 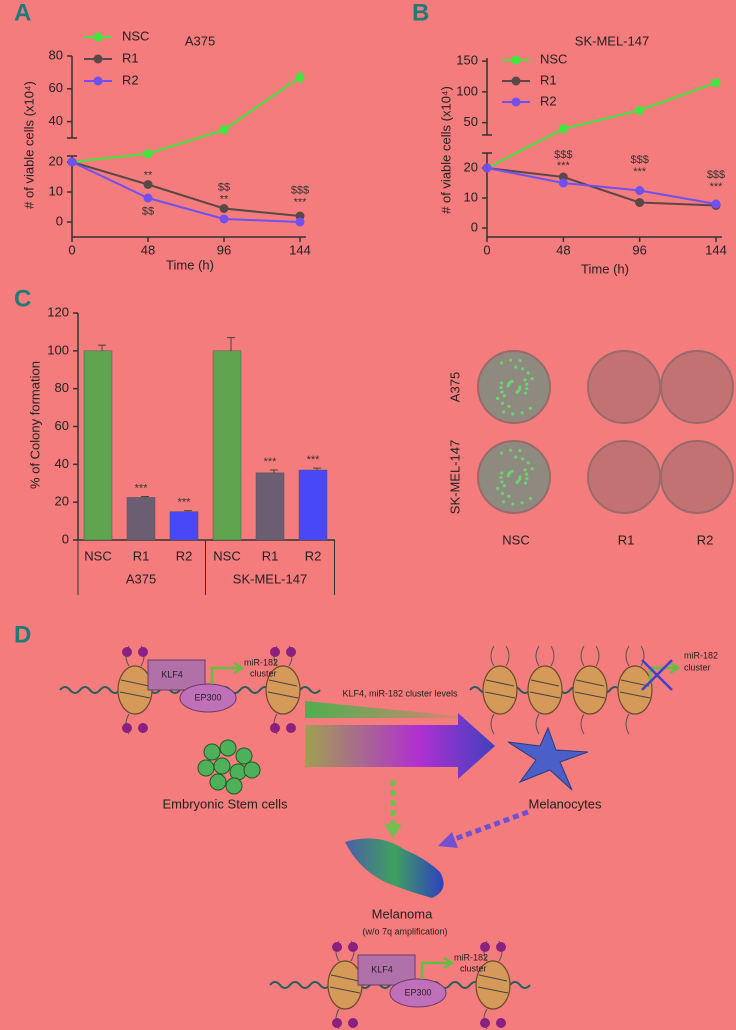 What do you see at coordinates (445, 150) in the screenshot?
I see `y-axis-label: # of viable cells (x10⁴)` at bounding box center [445, 150].